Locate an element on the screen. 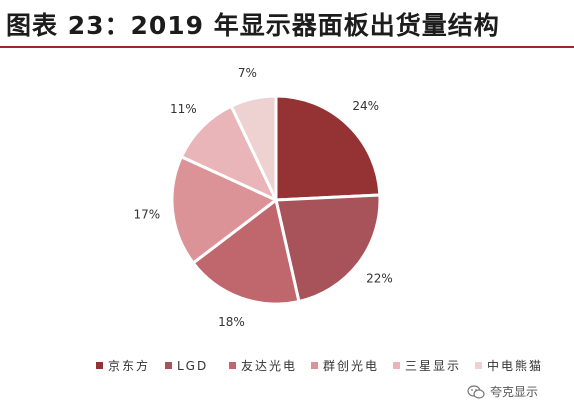 This screenshot has height=413, width=574. legend-item: 友达光电 is located at coordinates (263, 366).